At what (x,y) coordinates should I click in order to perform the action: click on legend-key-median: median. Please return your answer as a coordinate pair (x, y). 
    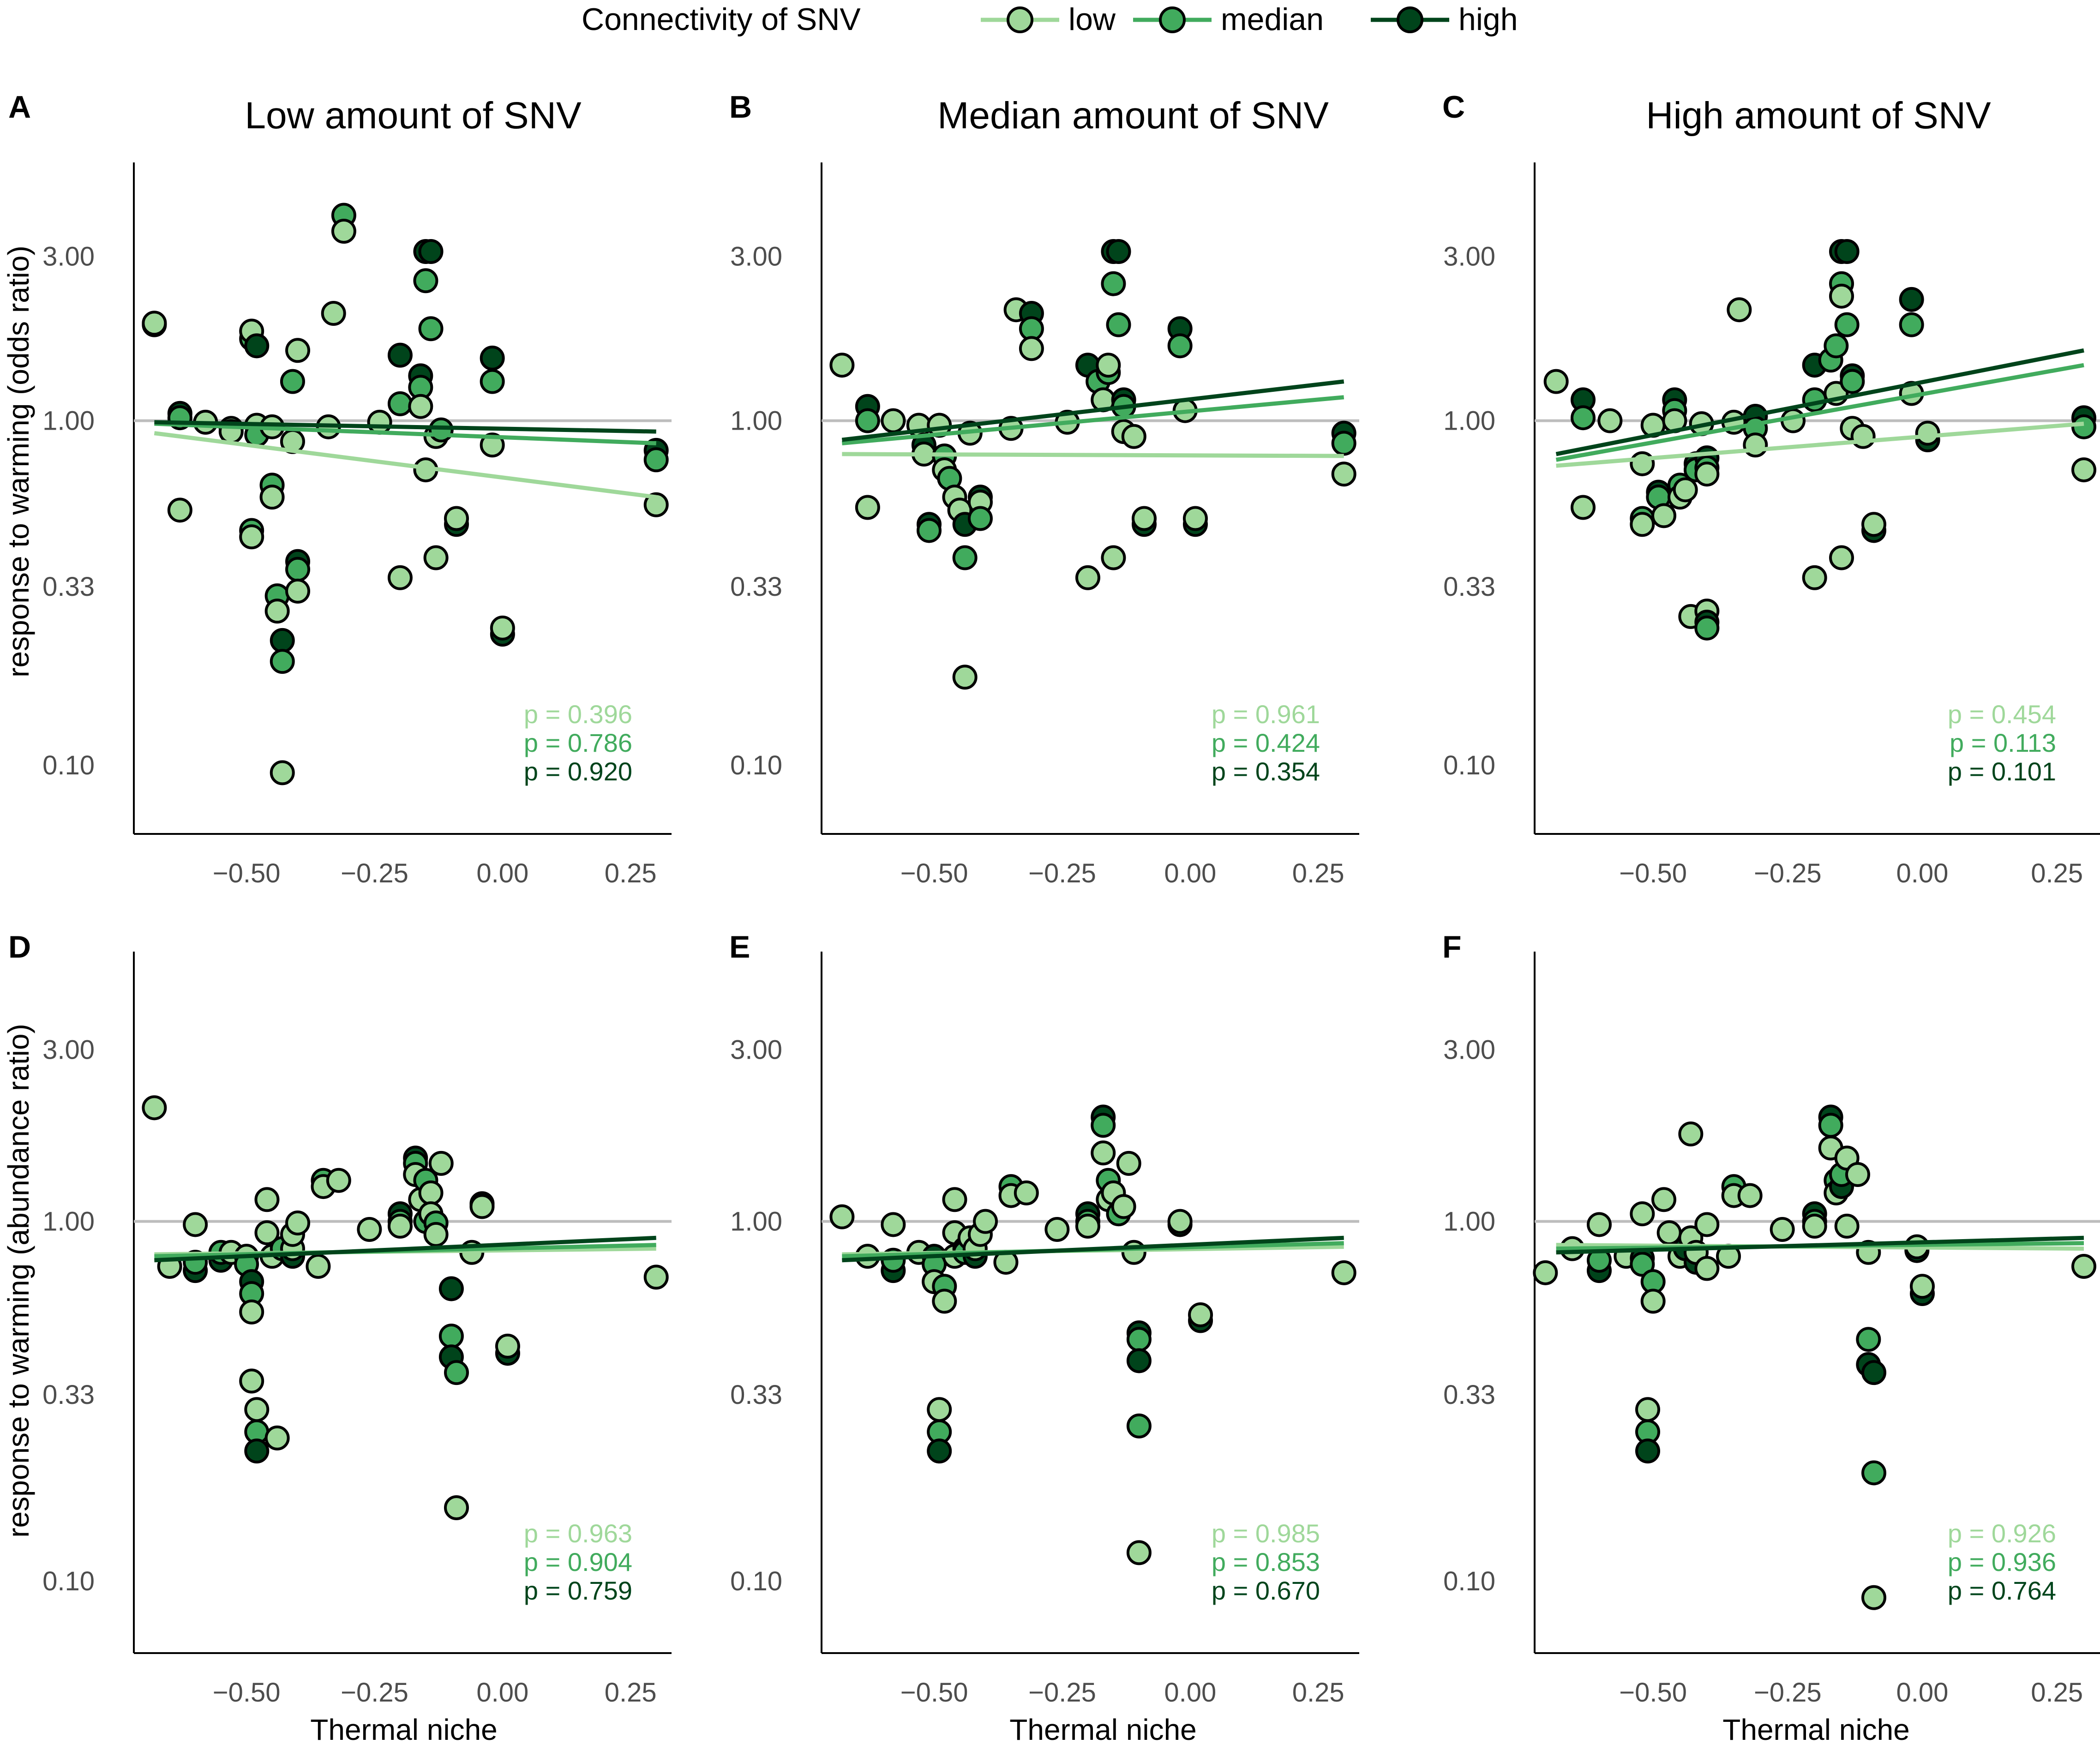
    Looking at the image, I should click on (1228, 20).